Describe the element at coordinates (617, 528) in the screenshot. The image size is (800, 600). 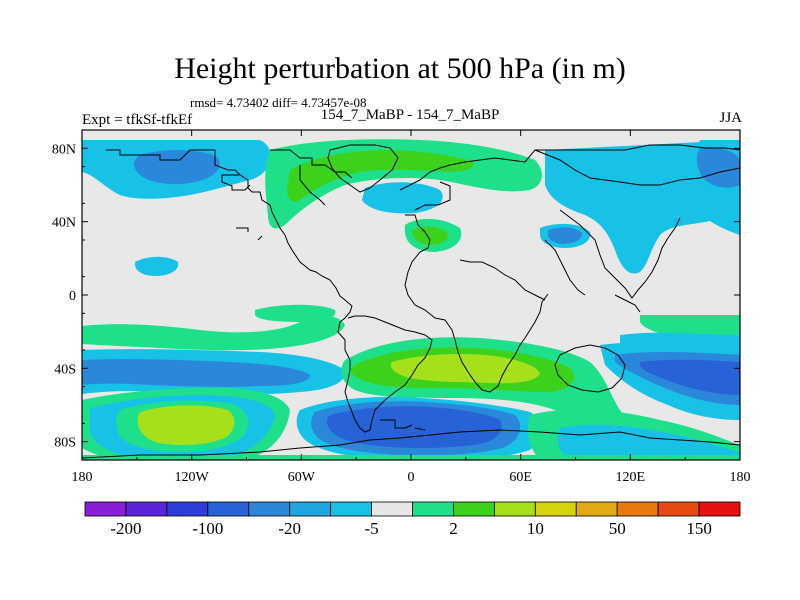
I see `colorbar-label: 50` at that location.